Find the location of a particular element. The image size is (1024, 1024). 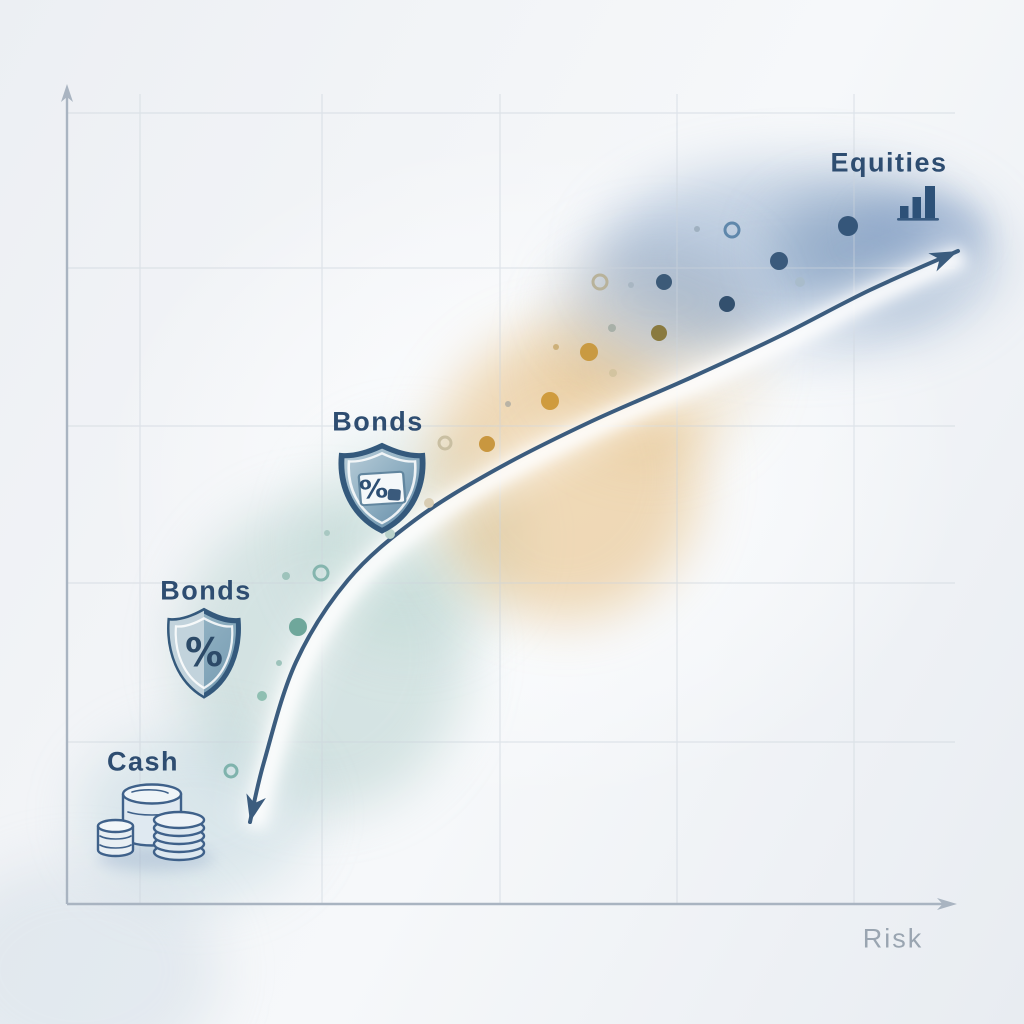

equities-label: Equities is located at coordinates (889, 162).